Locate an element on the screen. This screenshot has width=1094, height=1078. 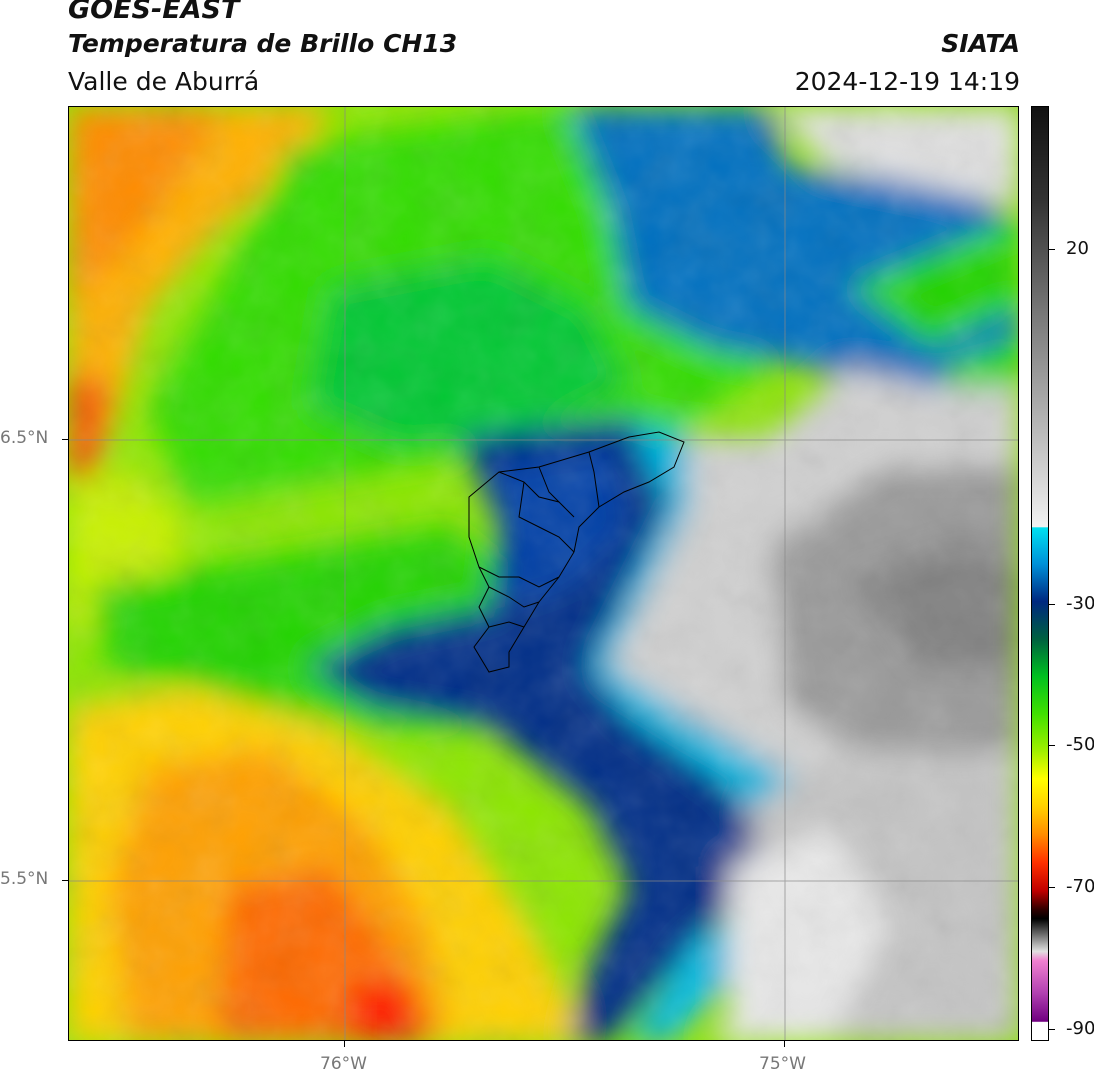
cb-label-90: -90 is located at coordinates (1080, 1028).